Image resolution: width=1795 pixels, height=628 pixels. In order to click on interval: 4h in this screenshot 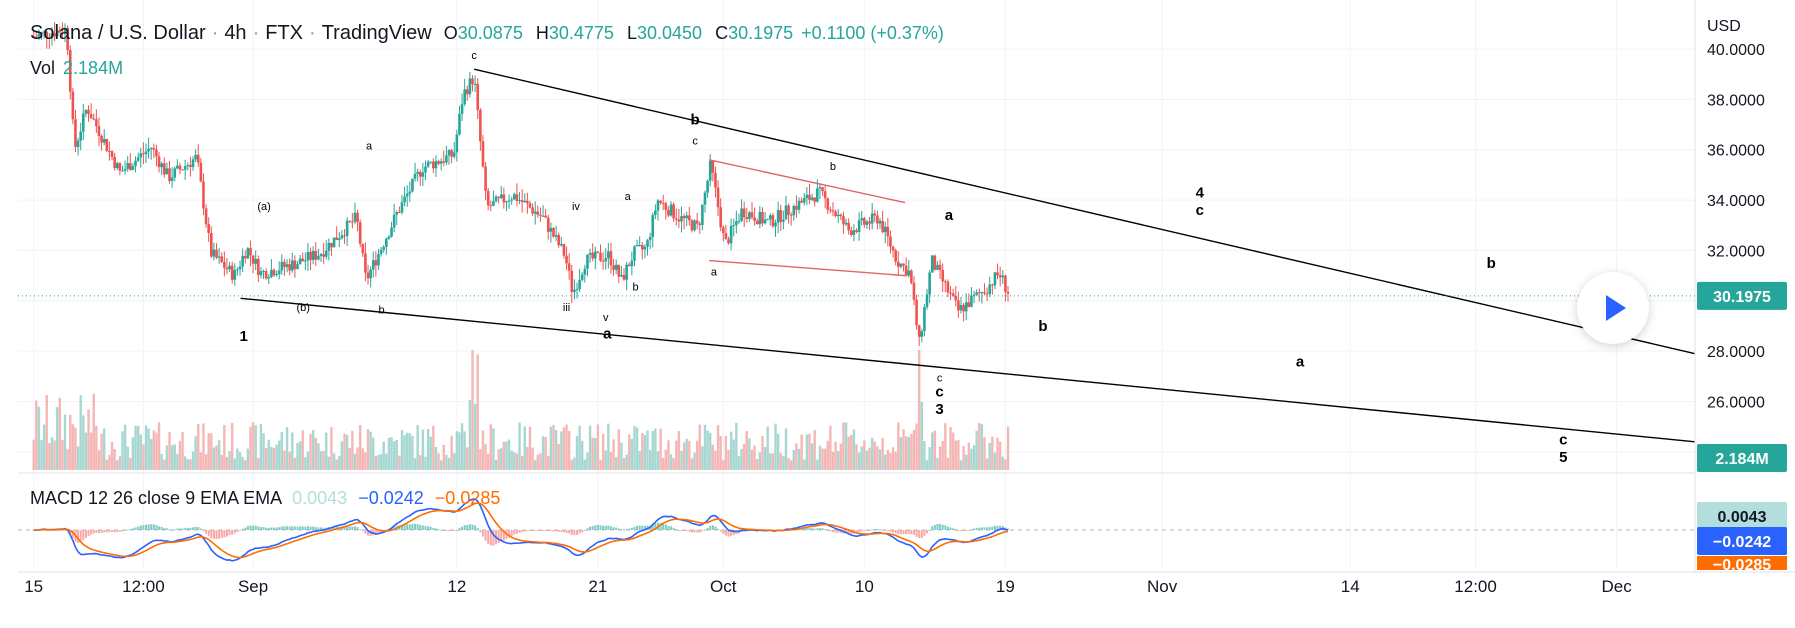, I will do `click(235, 33)`.